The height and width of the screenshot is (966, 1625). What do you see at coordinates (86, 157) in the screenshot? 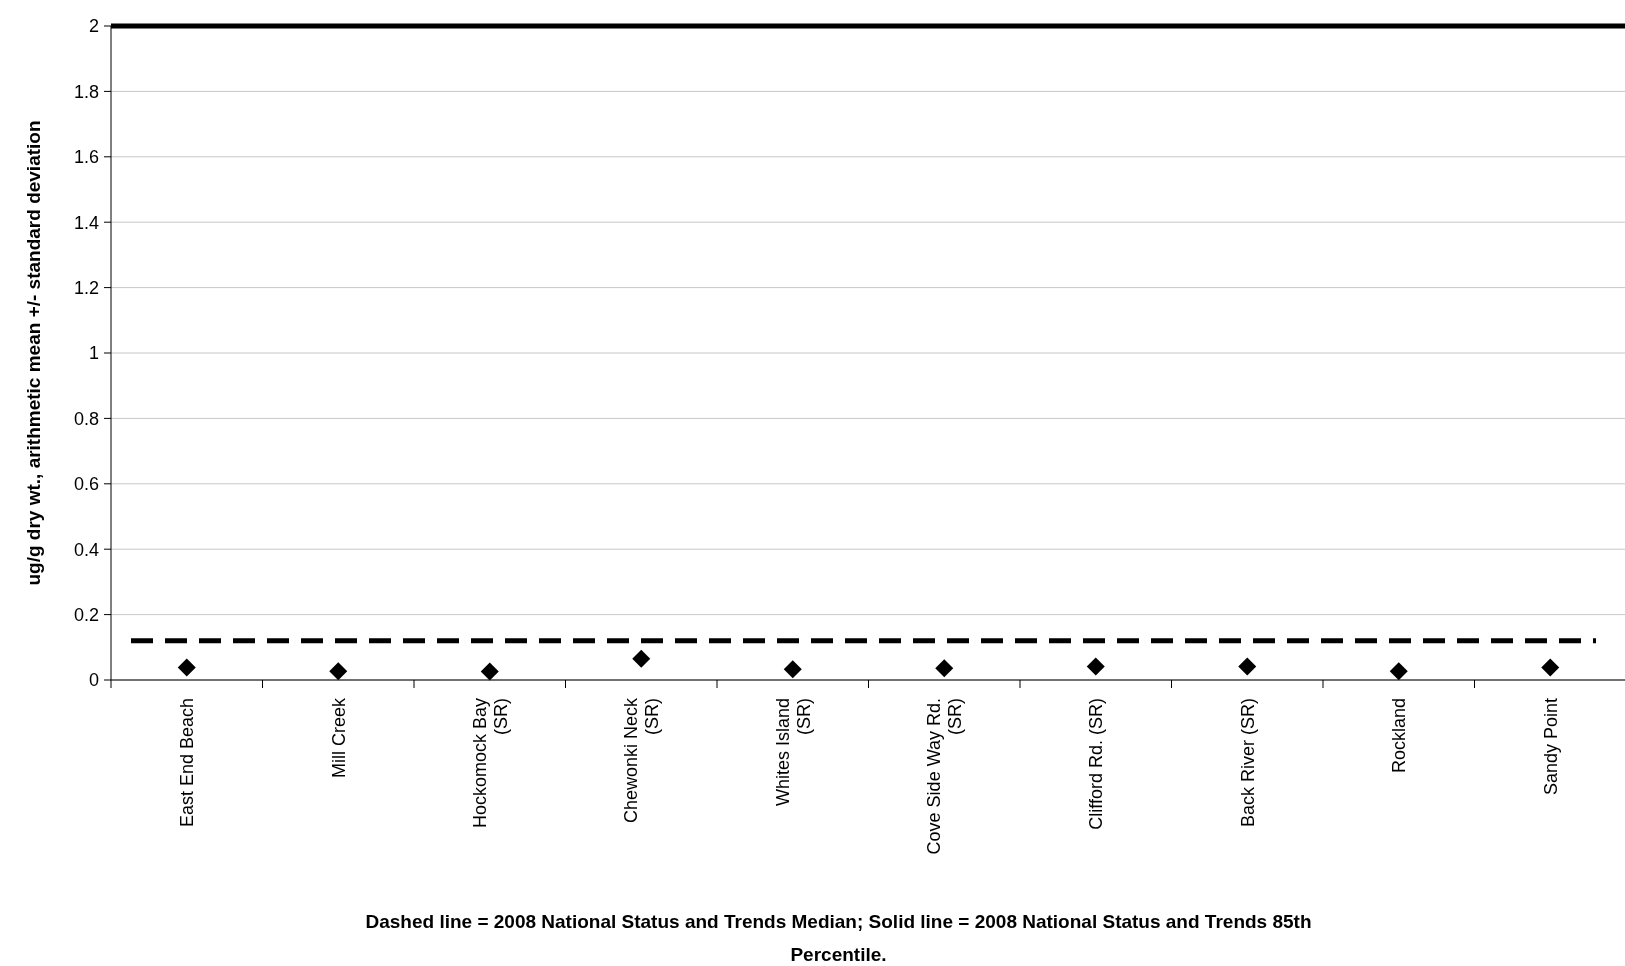
I see `y-tick-label: 1.6` at bounding box center [86, 157].